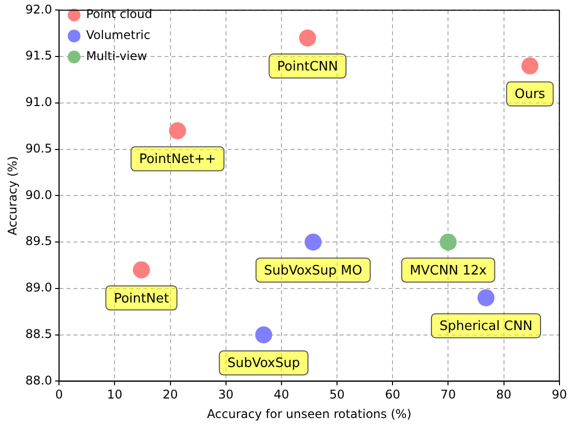  I want to click on x-tick-label: 70, so click(448, 395).